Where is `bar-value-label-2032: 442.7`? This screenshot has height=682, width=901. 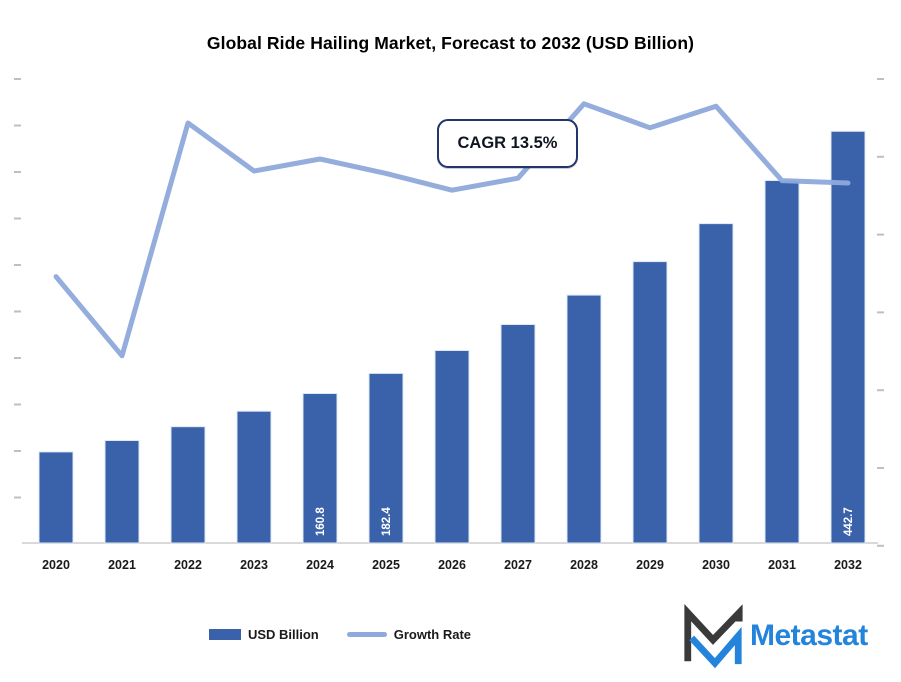
bar-value-label-2032: 442.7 is located at coordinates (849, 521).